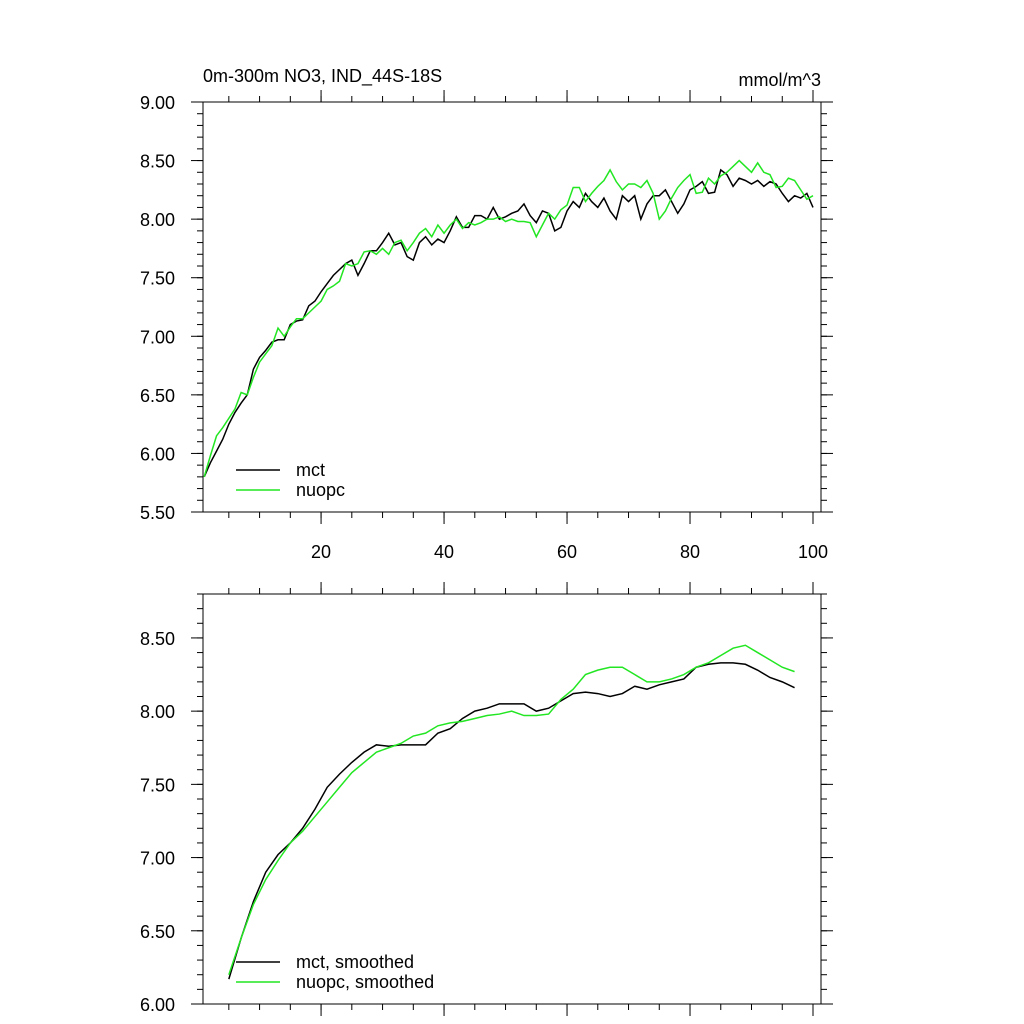  What do you see at coordinates (365, 982) in the screenshot?
I see `legend-label: nuopc, smoothed` at bounding box center [365, 982].